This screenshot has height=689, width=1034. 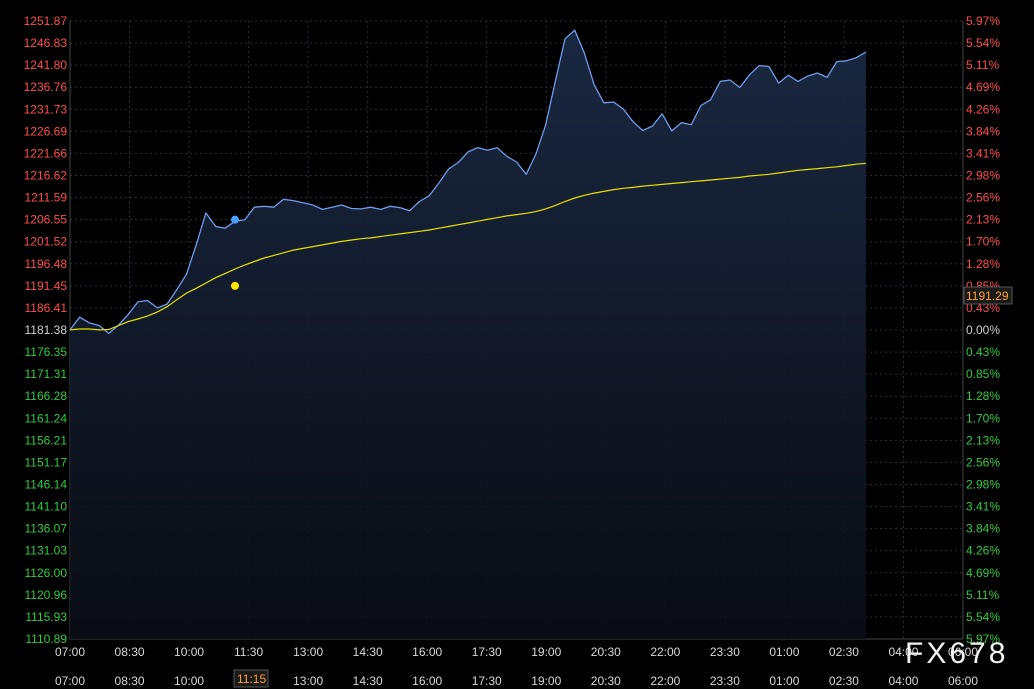 What do you see at coordinates (844, 681) in the screenshot?
I see `time-tick-label-bottom: 02:30` at bounding box center [844, 681].